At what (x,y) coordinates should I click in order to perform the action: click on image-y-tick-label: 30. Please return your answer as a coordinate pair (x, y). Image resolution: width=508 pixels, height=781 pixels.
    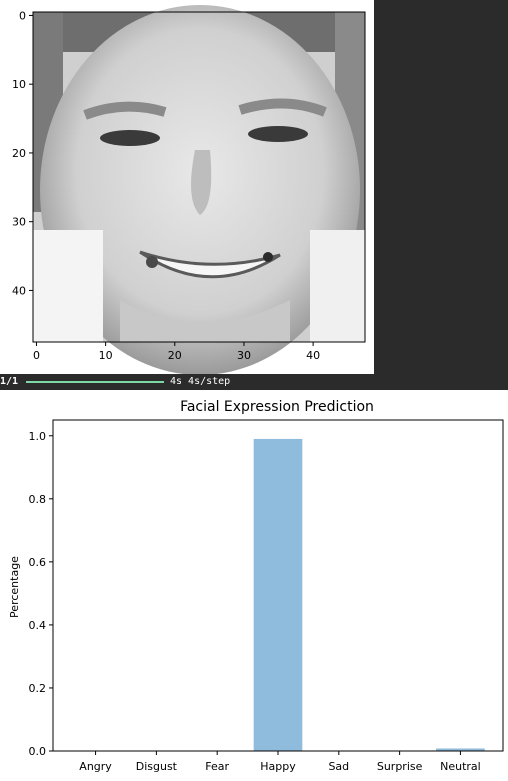
    Looking at the image, I should click on (19, 222).